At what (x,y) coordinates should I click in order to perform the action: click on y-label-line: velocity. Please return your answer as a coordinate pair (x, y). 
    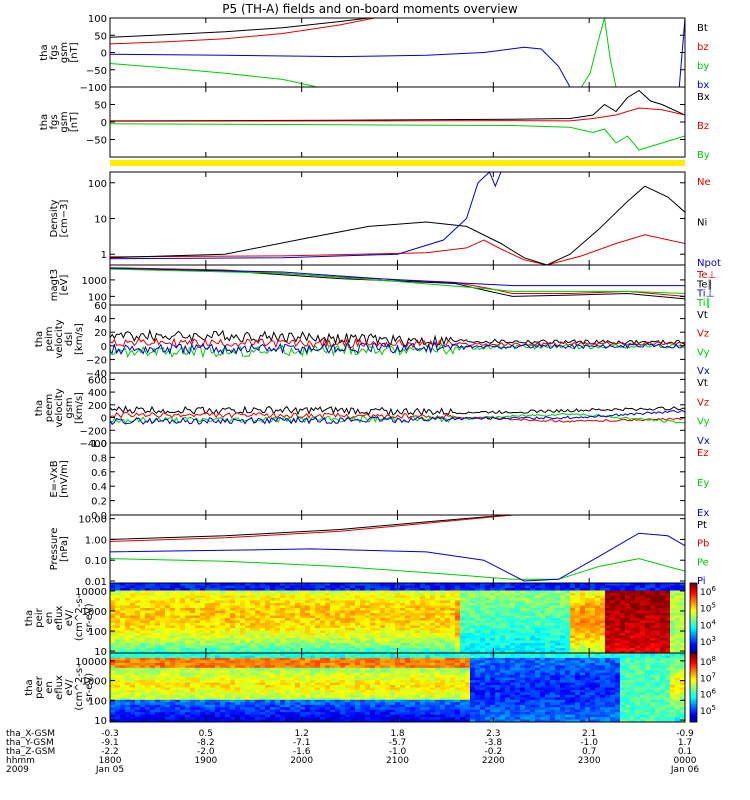
    Looking at the image, I should click on (59, 407).